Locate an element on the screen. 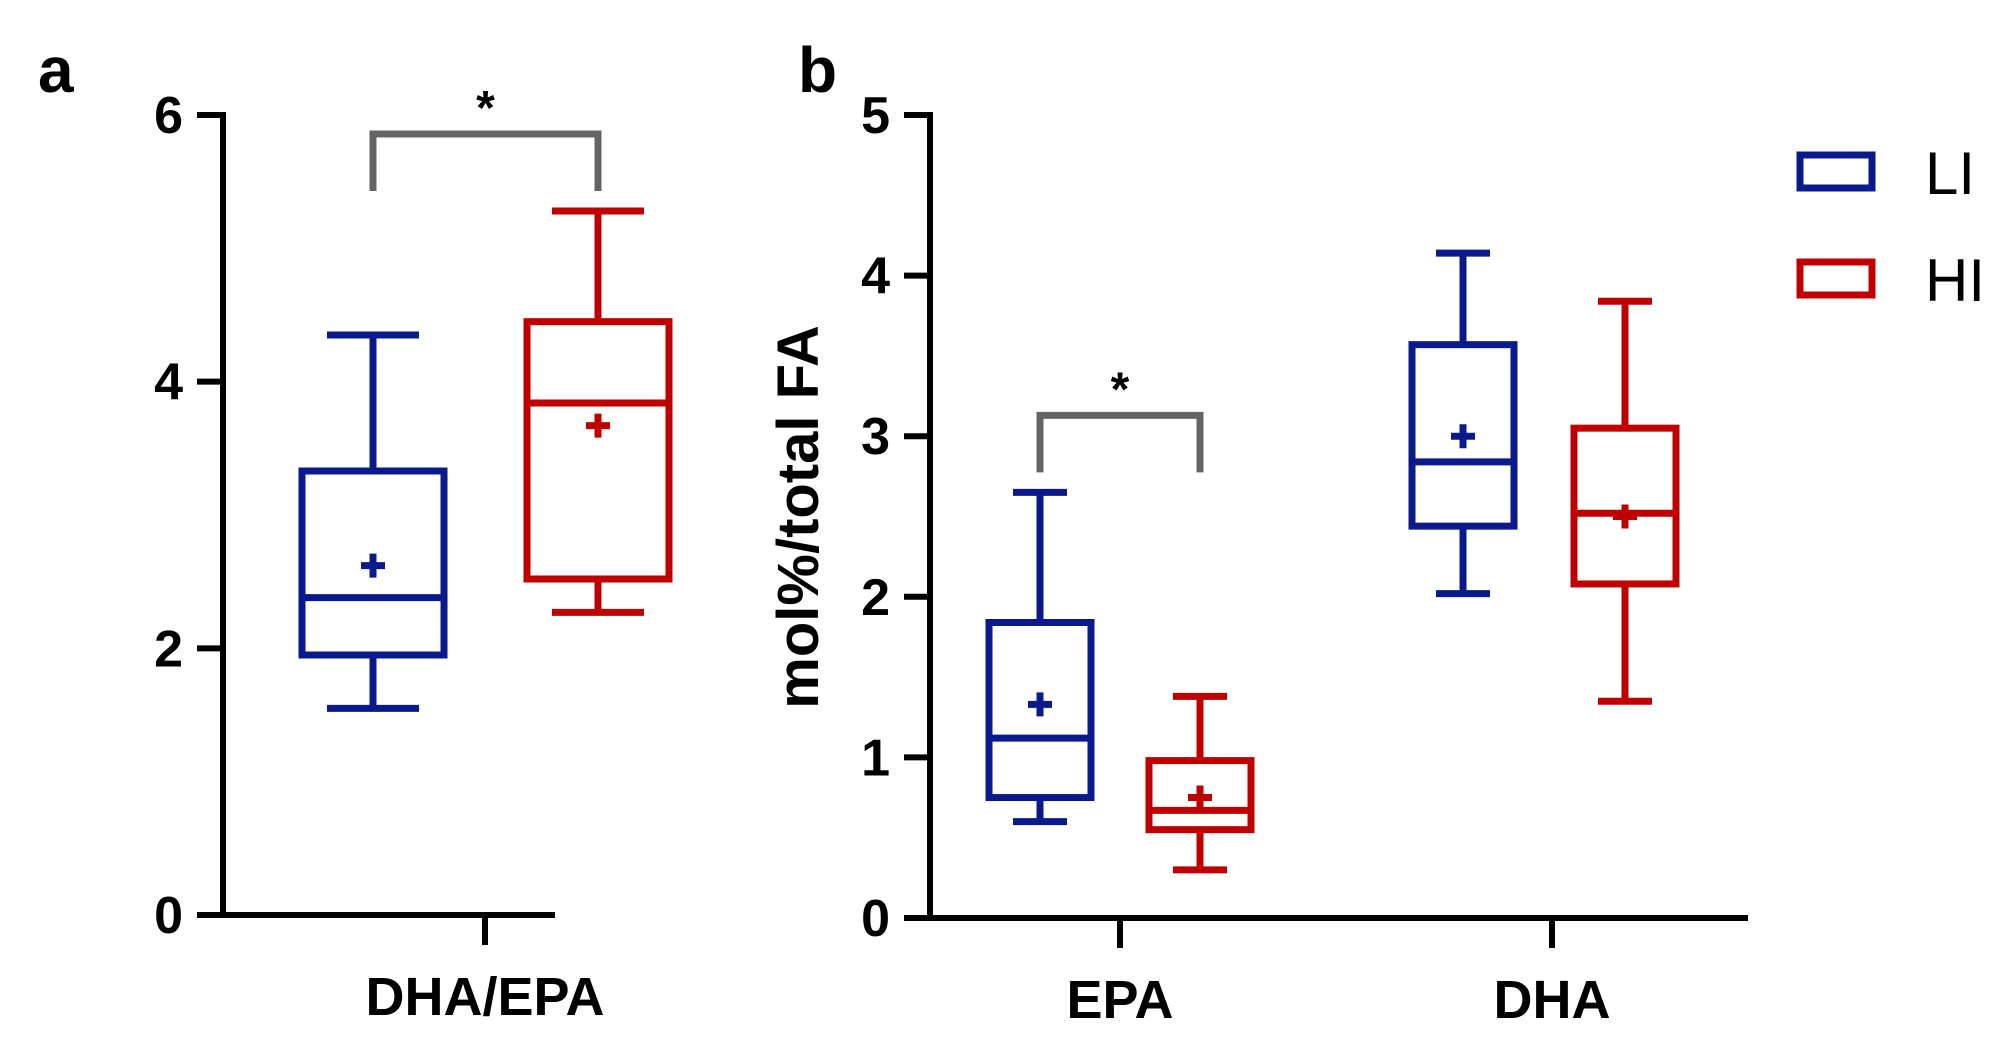  box-hi-dha-epa is located at coordinates (598, 411).